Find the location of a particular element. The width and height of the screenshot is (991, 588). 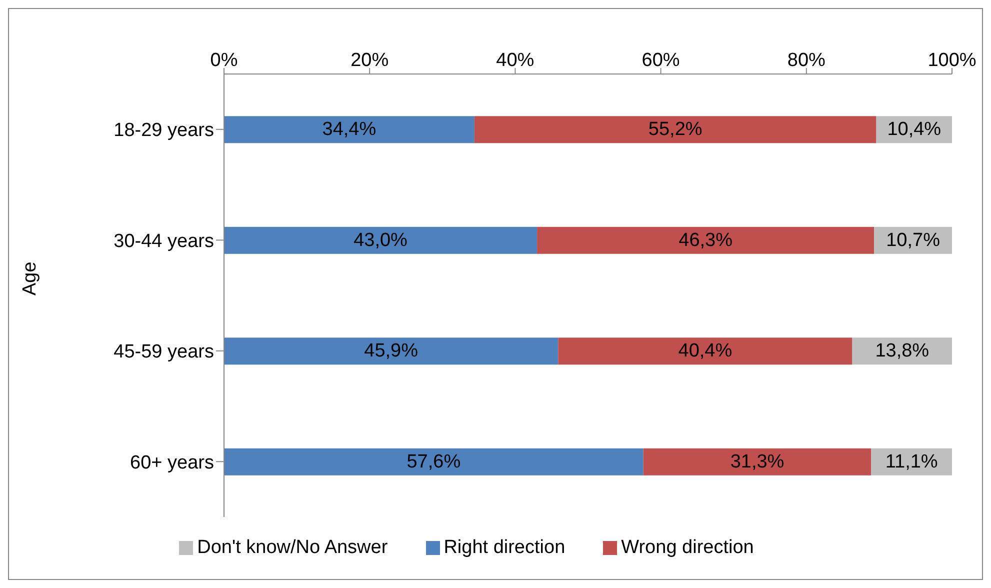

data-label: 34,4% is located at coordinates (349, 129).